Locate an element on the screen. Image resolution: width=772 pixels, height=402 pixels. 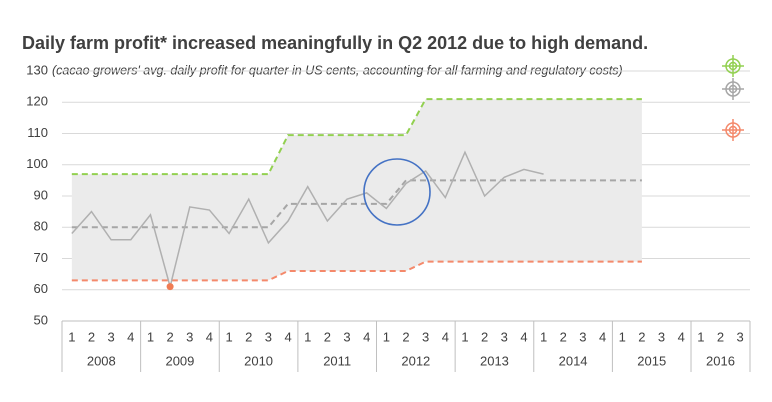
x-group-label: 2014 is located at coordinates (573, 360).